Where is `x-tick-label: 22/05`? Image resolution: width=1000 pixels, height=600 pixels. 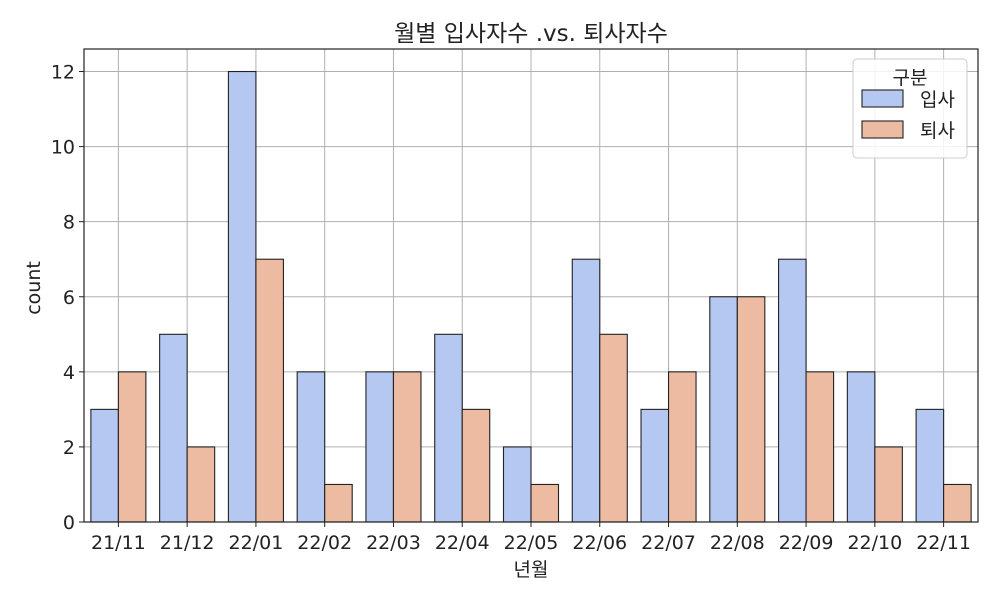 x-tick-label: 22/05 is located at coordinates (531, 543).